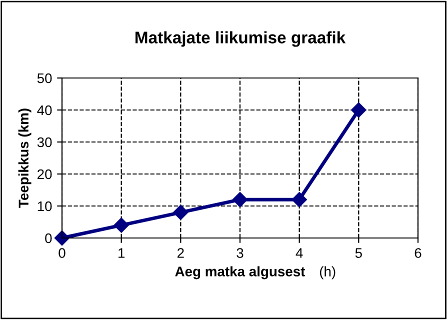 This screenshot has height=320, width=448. What do you see at coordinates (328, 273) in the screenshot?
I see `text: (h)` at bounding box center [328, 273].